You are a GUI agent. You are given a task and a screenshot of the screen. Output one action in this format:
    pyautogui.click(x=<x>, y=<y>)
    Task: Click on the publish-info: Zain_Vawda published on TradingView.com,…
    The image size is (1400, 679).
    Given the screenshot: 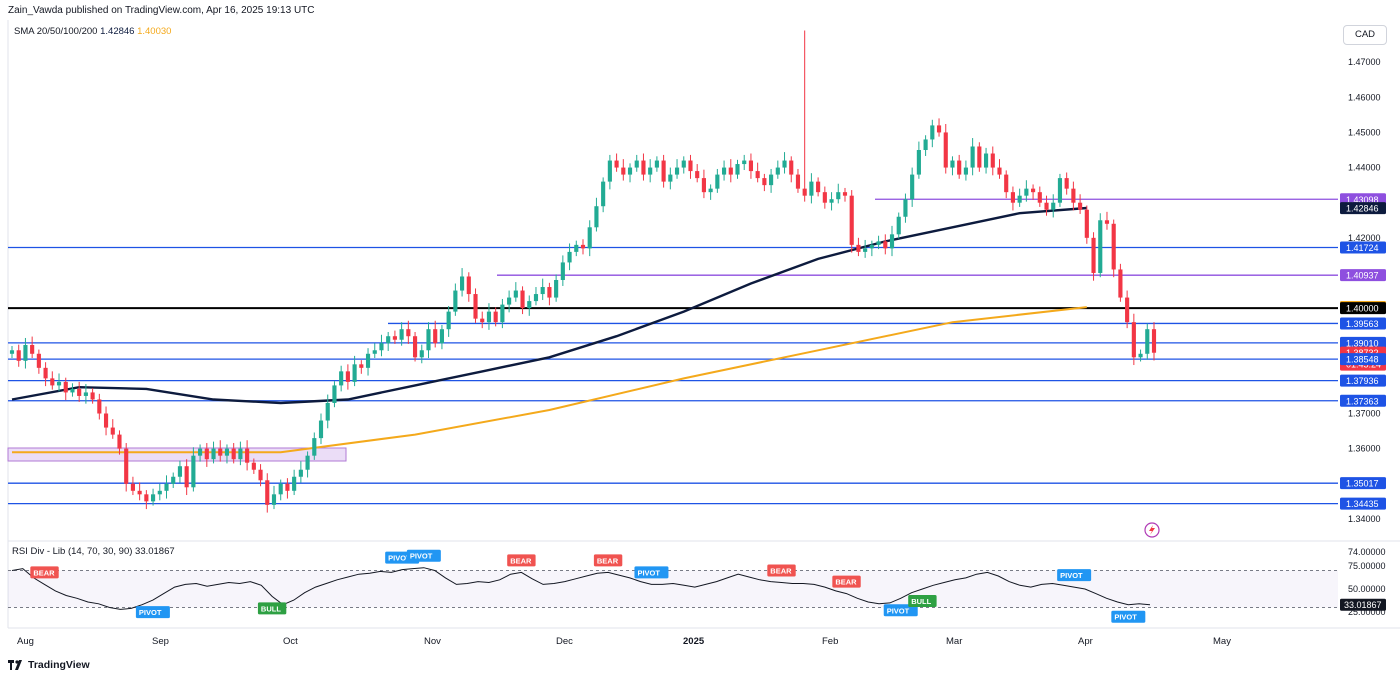 What is the action you would take?
    pyautogui.click(x=161, y=10)
    